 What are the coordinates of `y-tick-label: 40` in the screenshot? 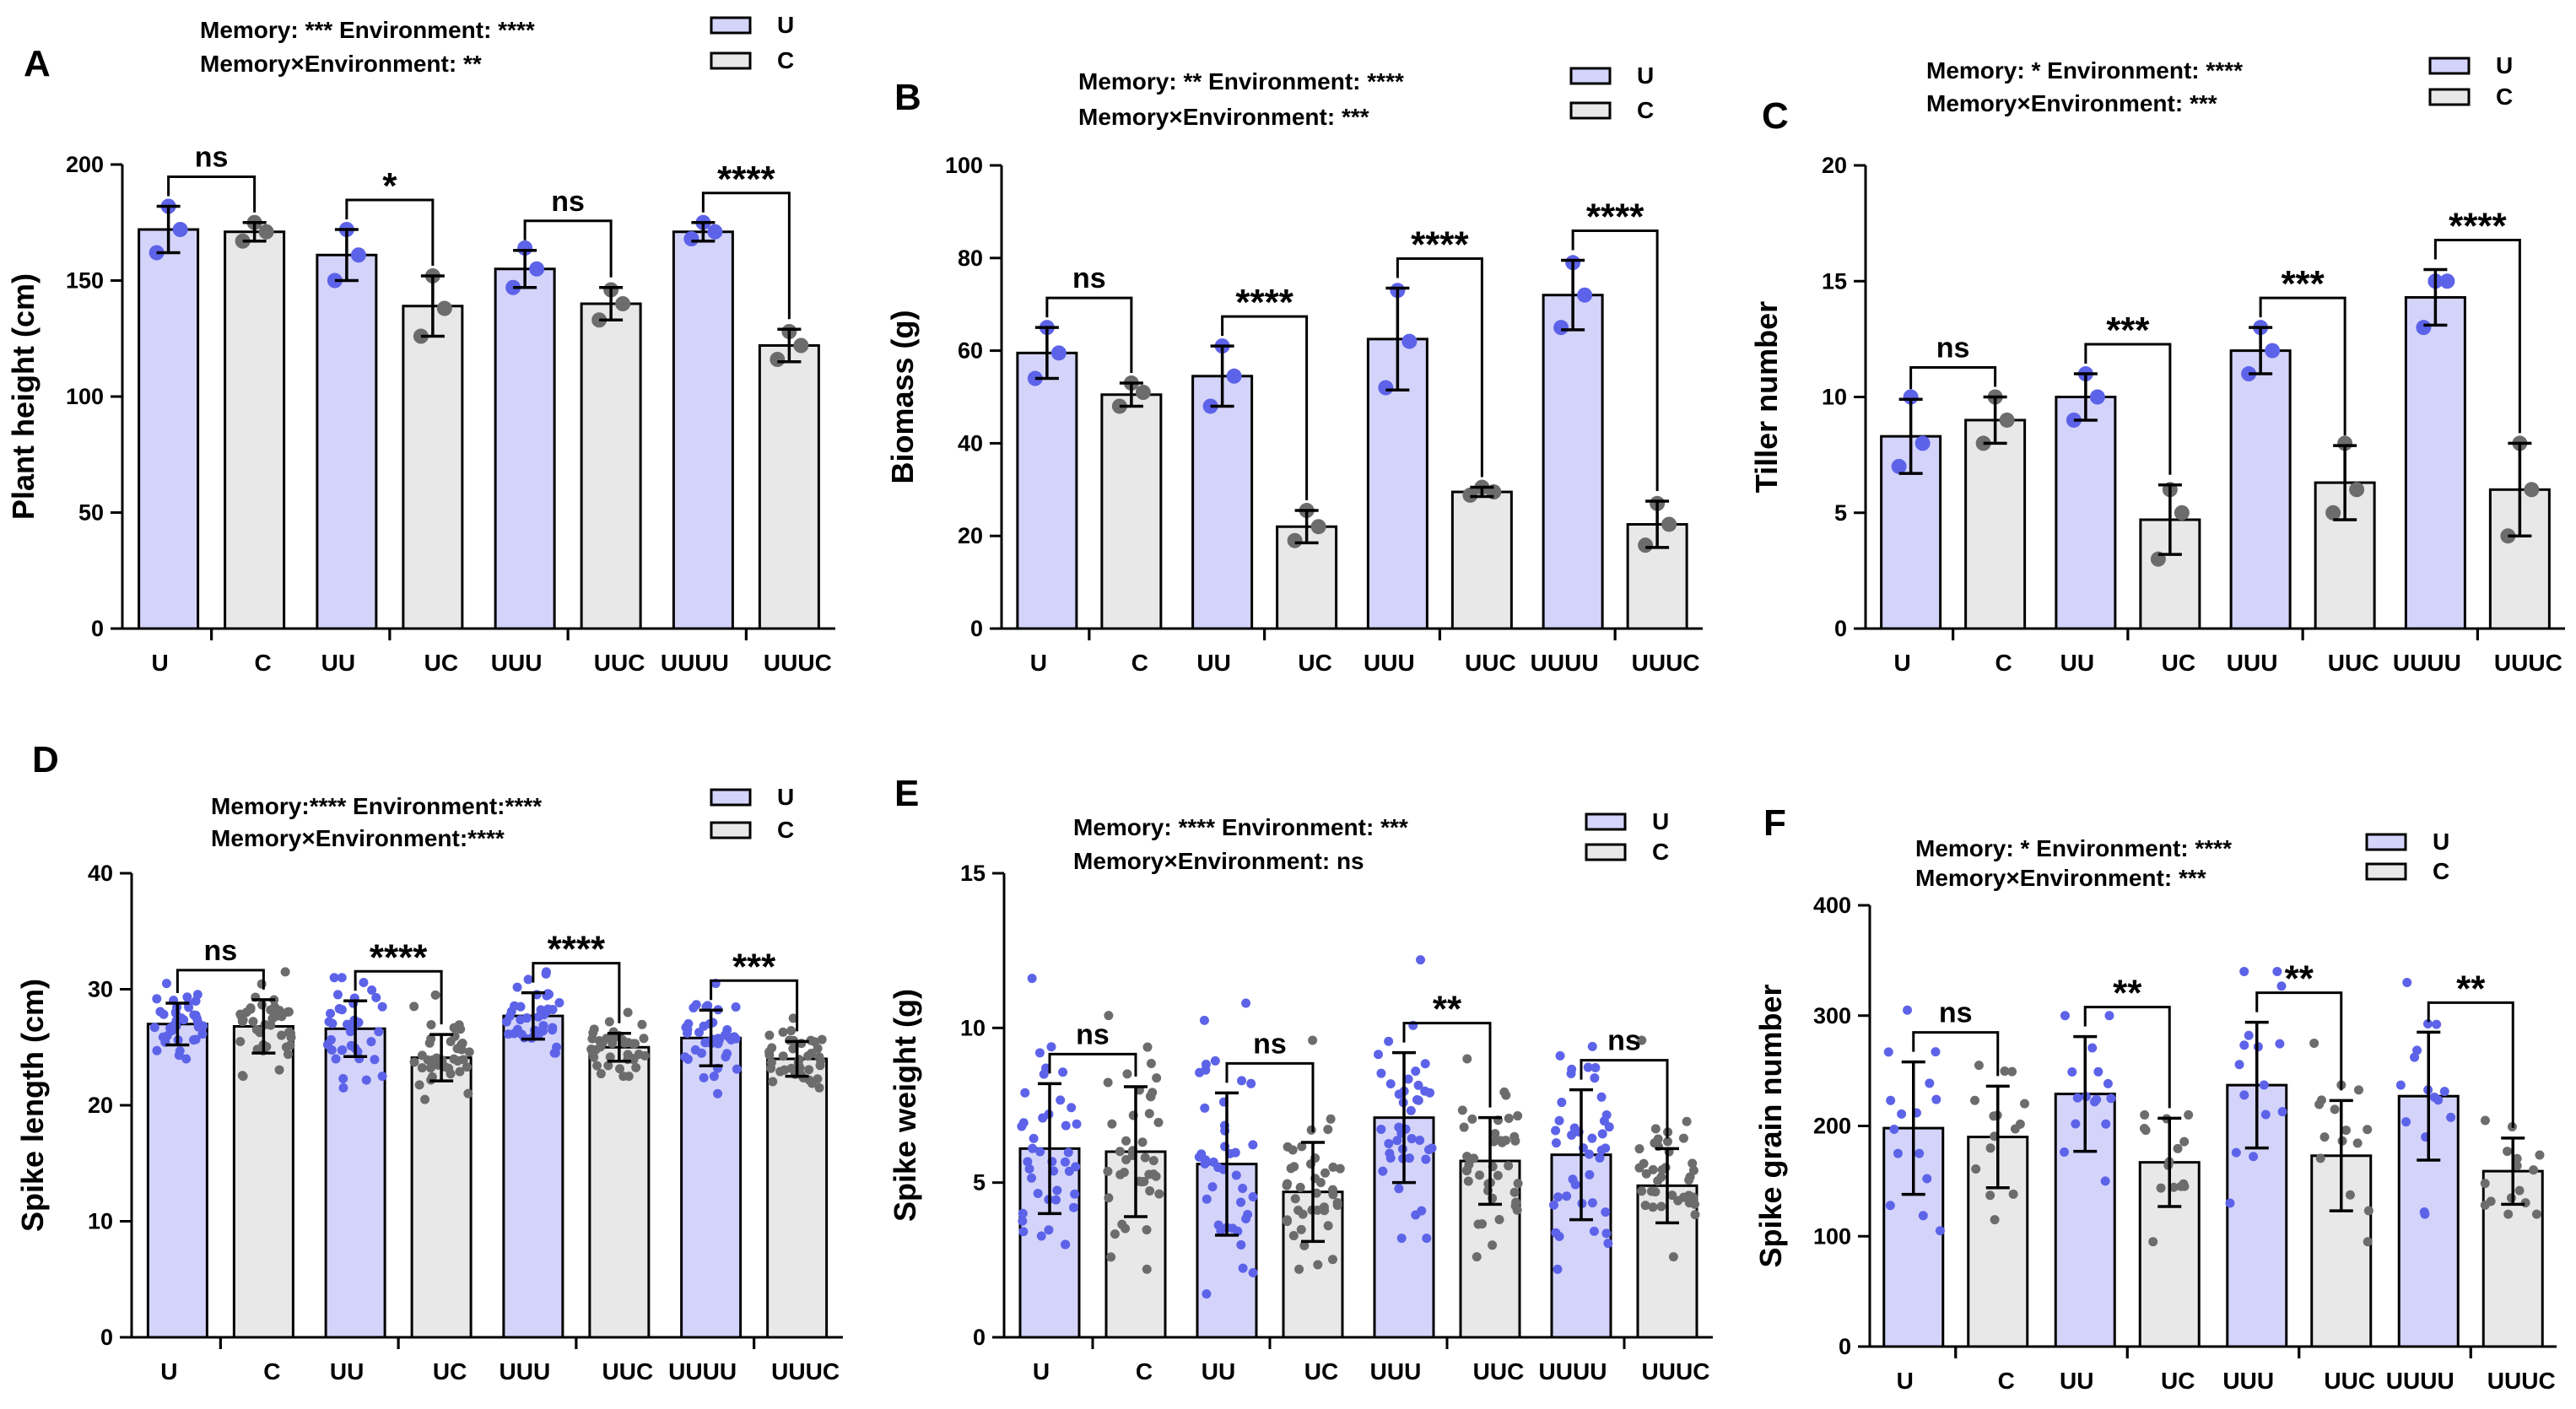 It's located at (970, 443).